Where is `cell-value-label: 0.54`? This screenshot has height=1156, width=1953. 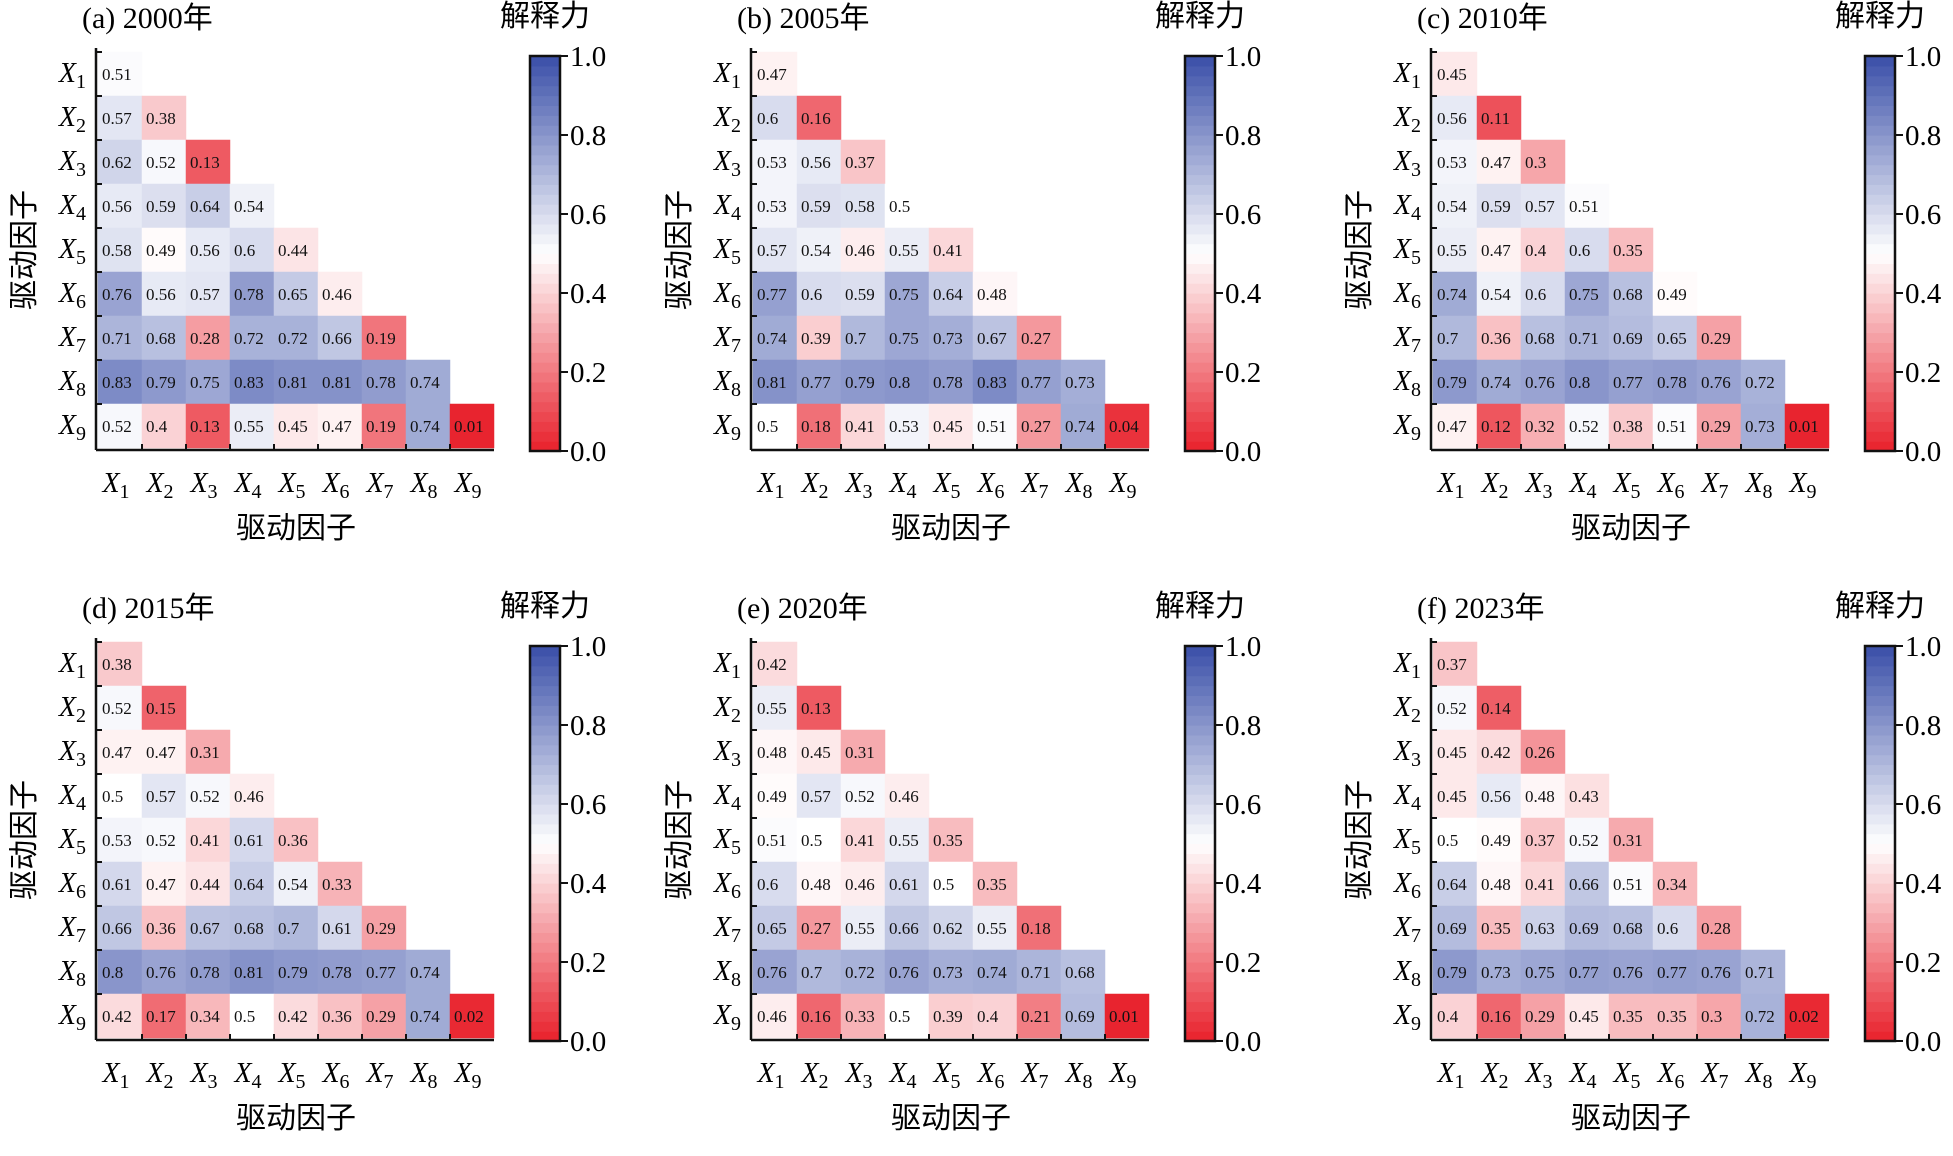 cell-value-label: 0.54 is located at coordinates (293, 884).